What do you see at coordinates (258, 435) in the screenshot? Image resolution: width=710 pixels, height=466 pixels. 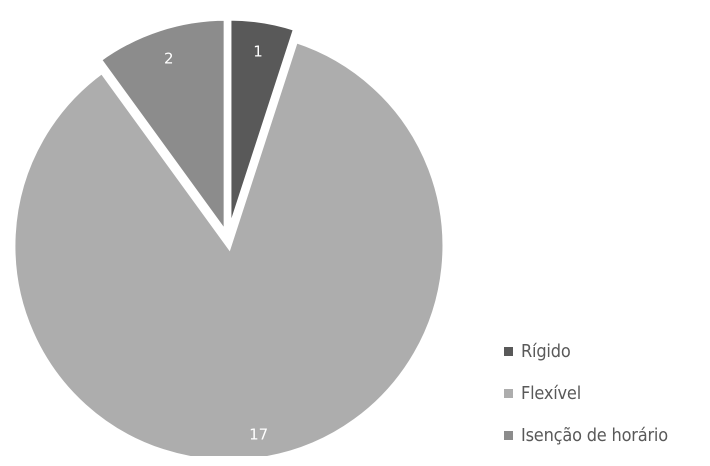 I see `data-label-flexivel: 17` at bounding box center [258, 435].